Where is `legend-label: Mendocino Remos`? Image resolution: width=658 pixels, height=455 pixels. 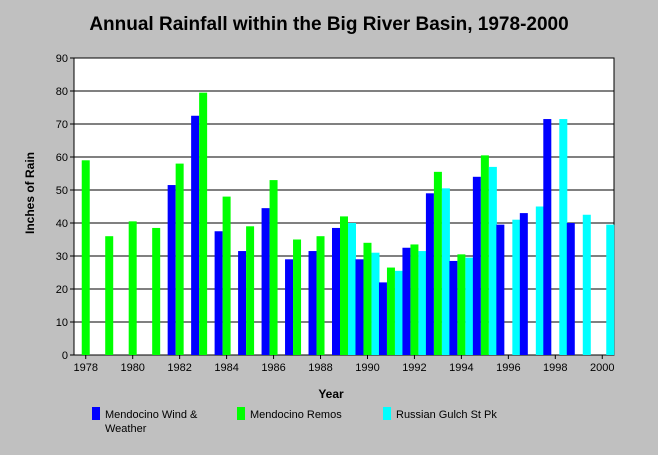 legend-label: Mendocino Remos is located at coordinates (296, 415).